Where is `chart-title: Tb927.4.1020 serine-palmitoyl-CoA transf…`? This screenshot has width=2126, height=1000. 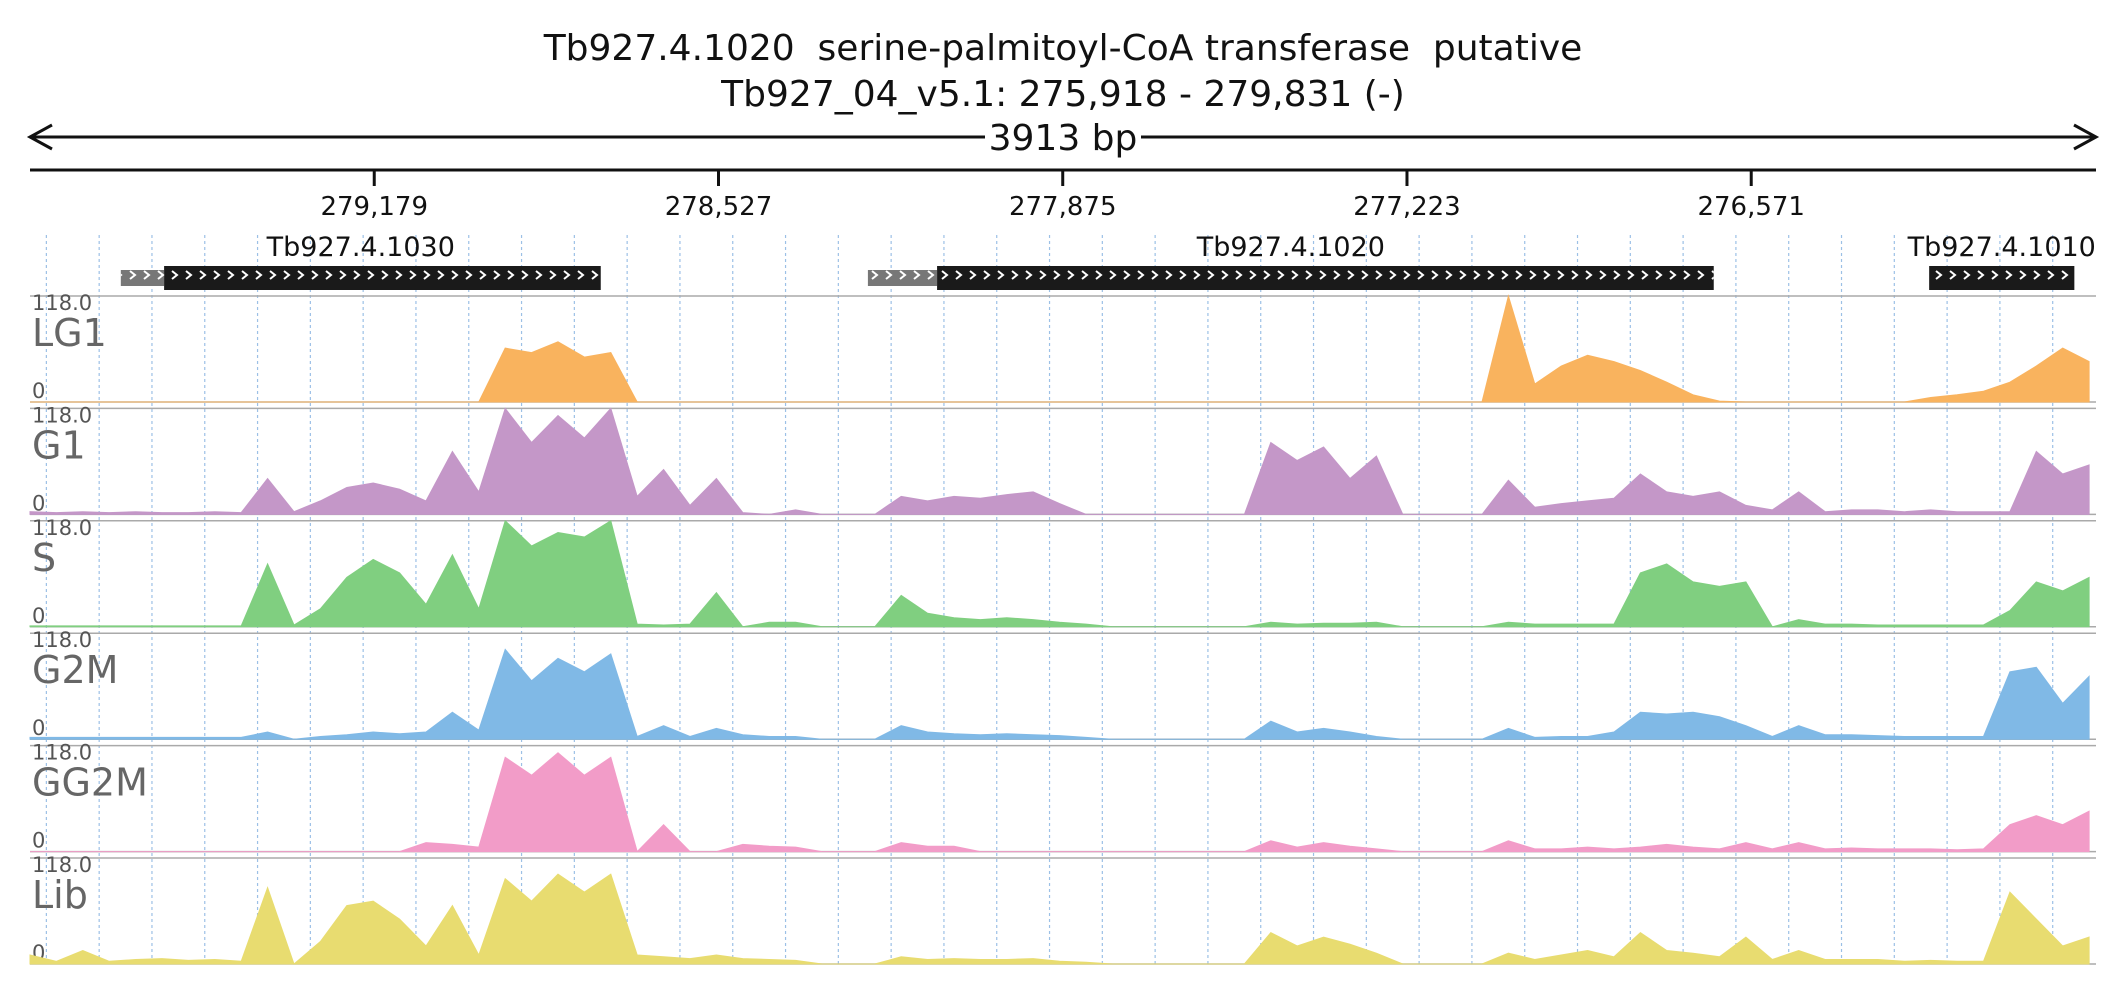
chart-title: Tb927.4.1020 serine-palmitoyl-CoA transf… is located at coordinates (1063, 48).